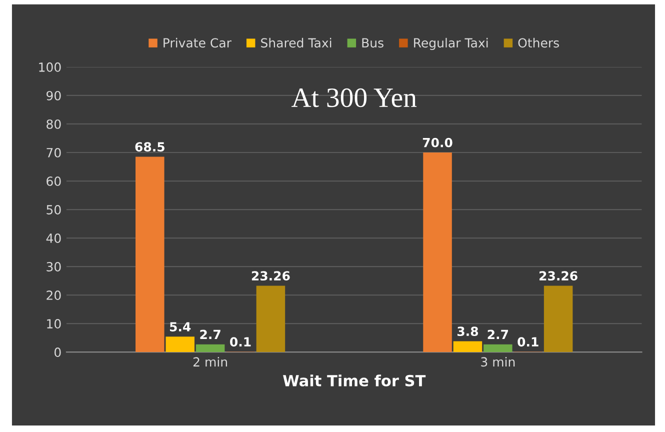  I want to click on y-tick-label: 50, so click(53, 209).